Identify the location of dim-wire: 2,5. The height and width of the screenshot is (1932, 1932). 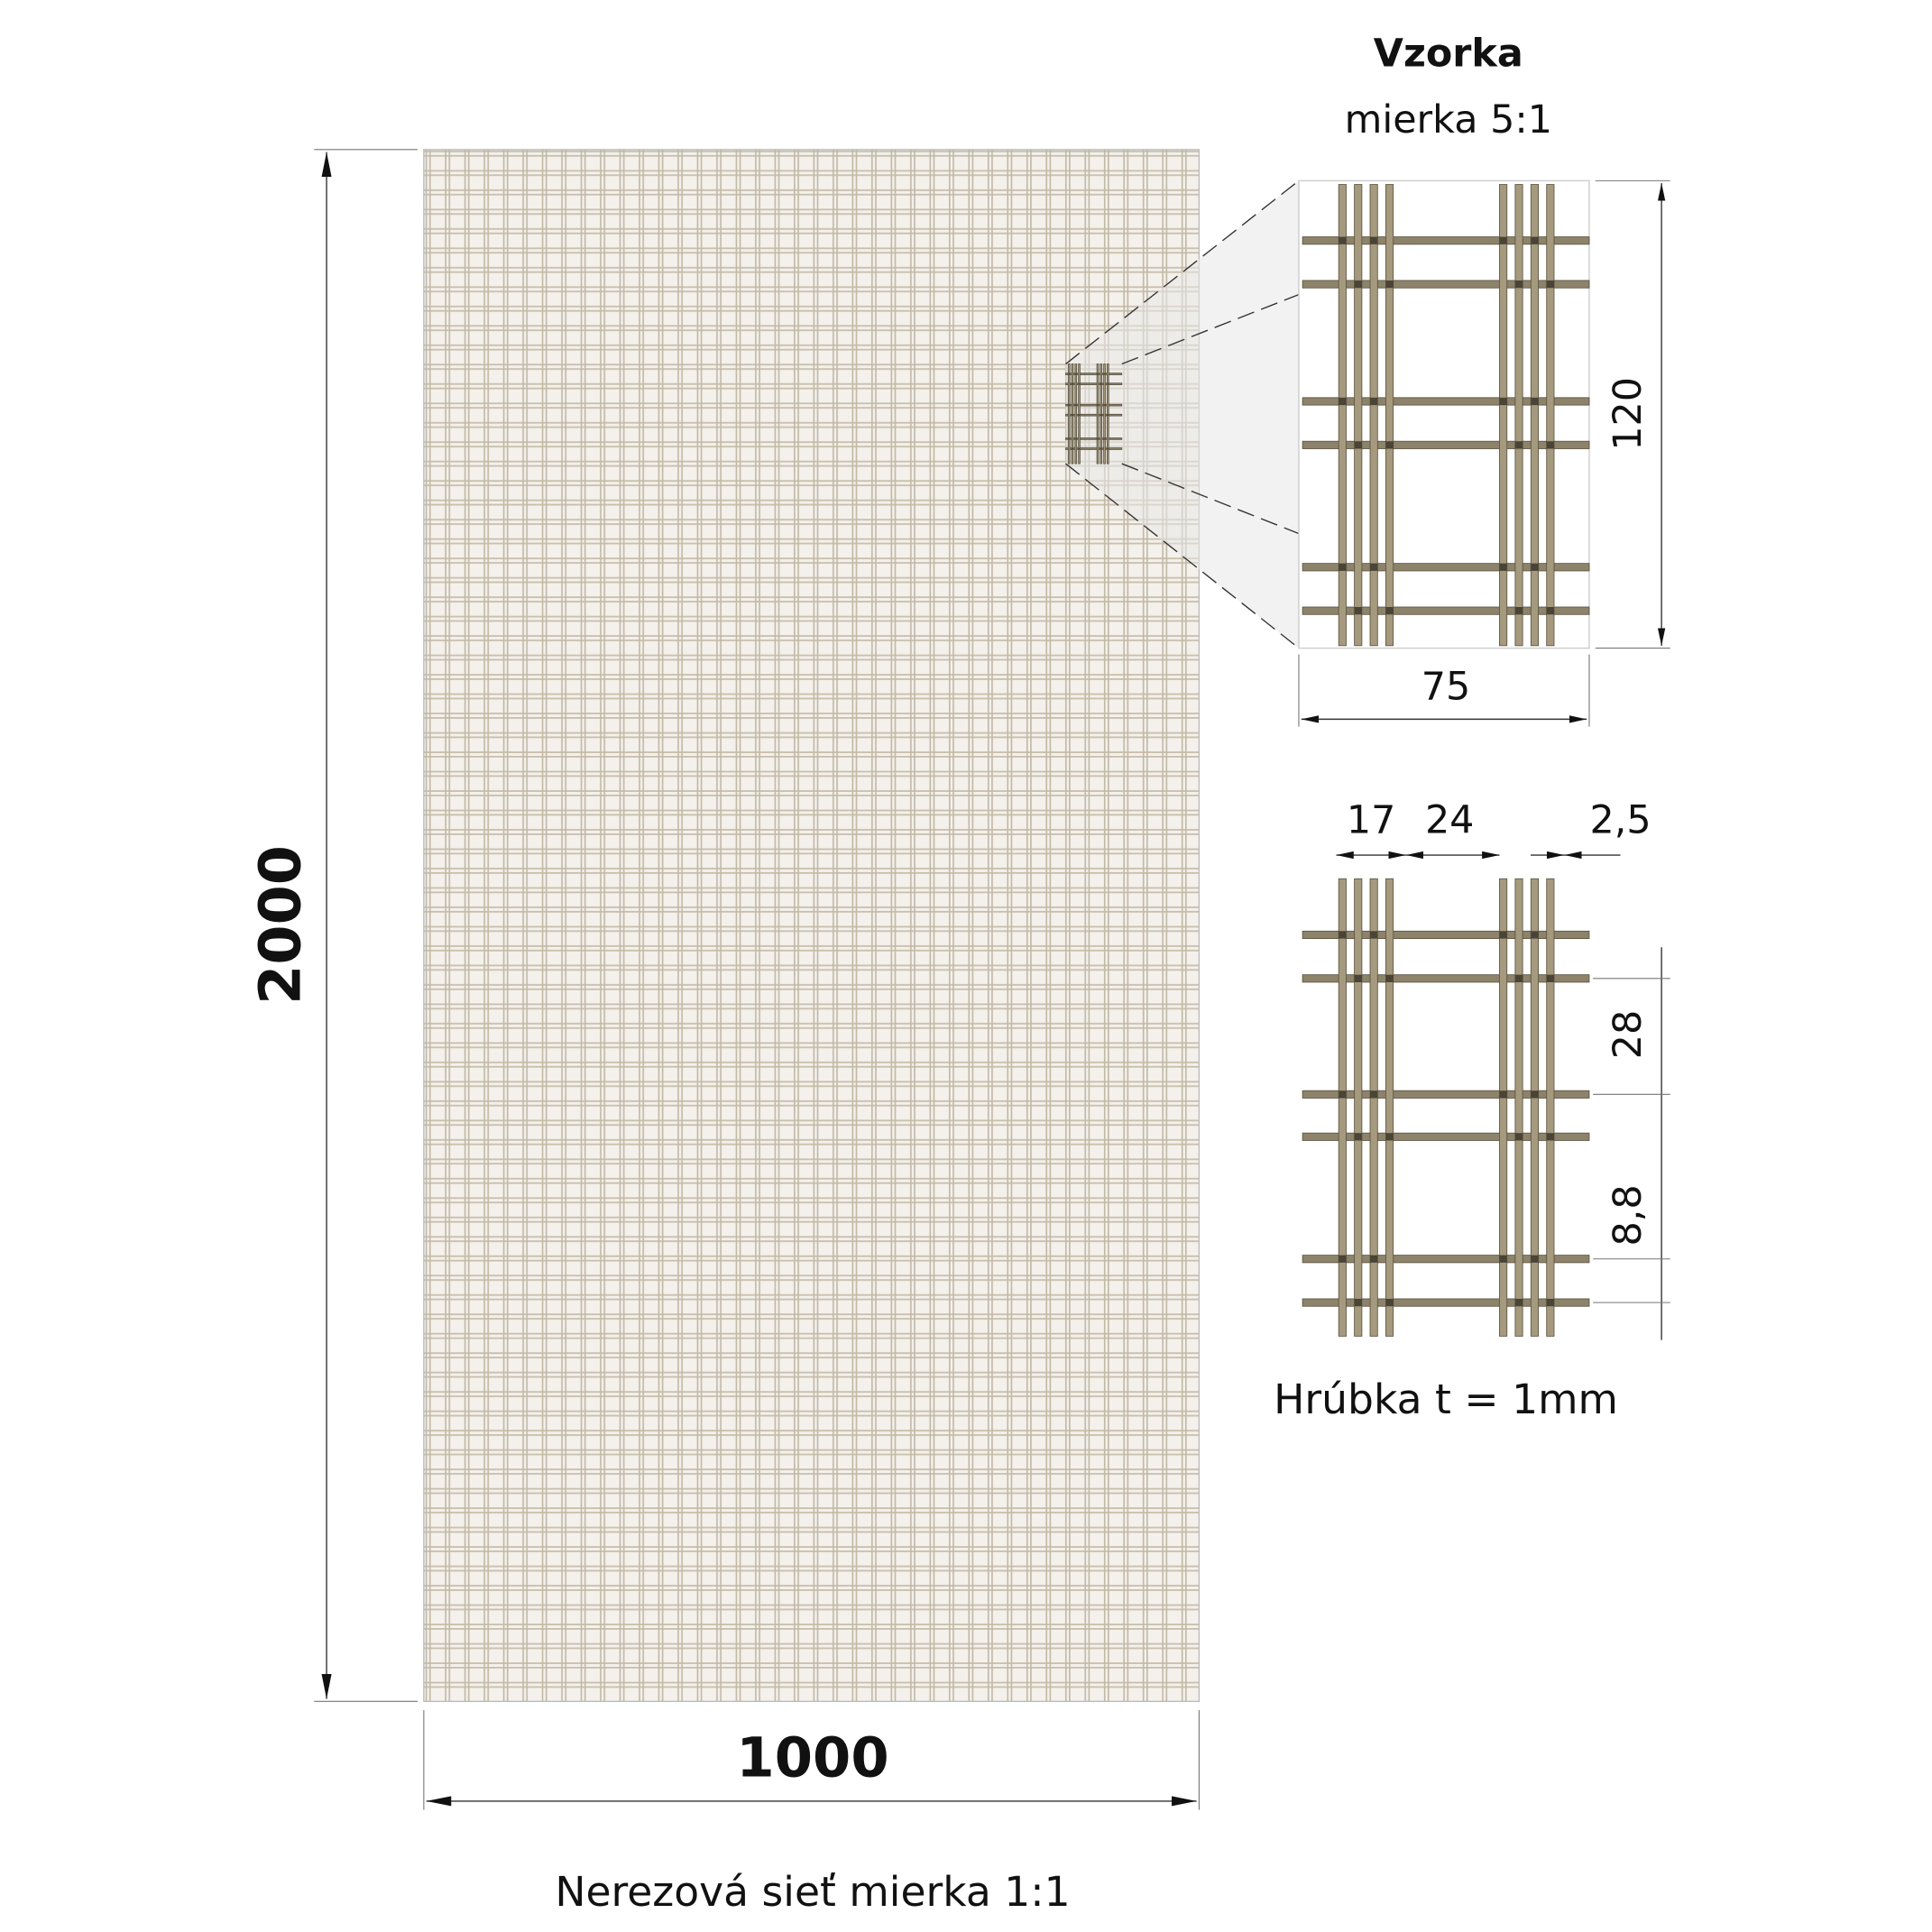
(1620, 820).